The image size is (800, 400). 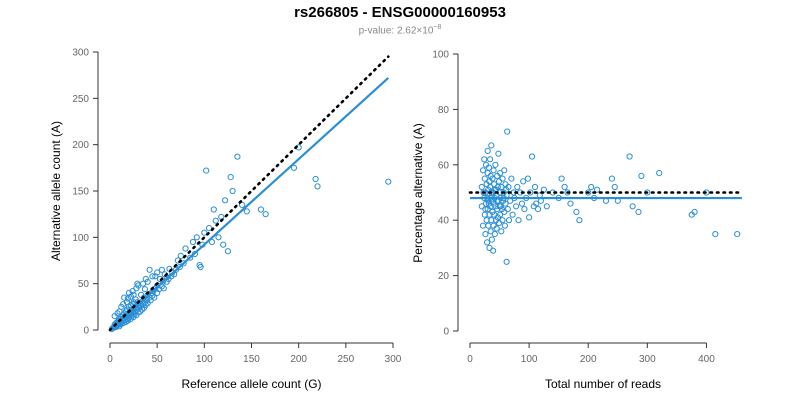 I want to click on x-tick-label: 100, so click(x=204, y=359).